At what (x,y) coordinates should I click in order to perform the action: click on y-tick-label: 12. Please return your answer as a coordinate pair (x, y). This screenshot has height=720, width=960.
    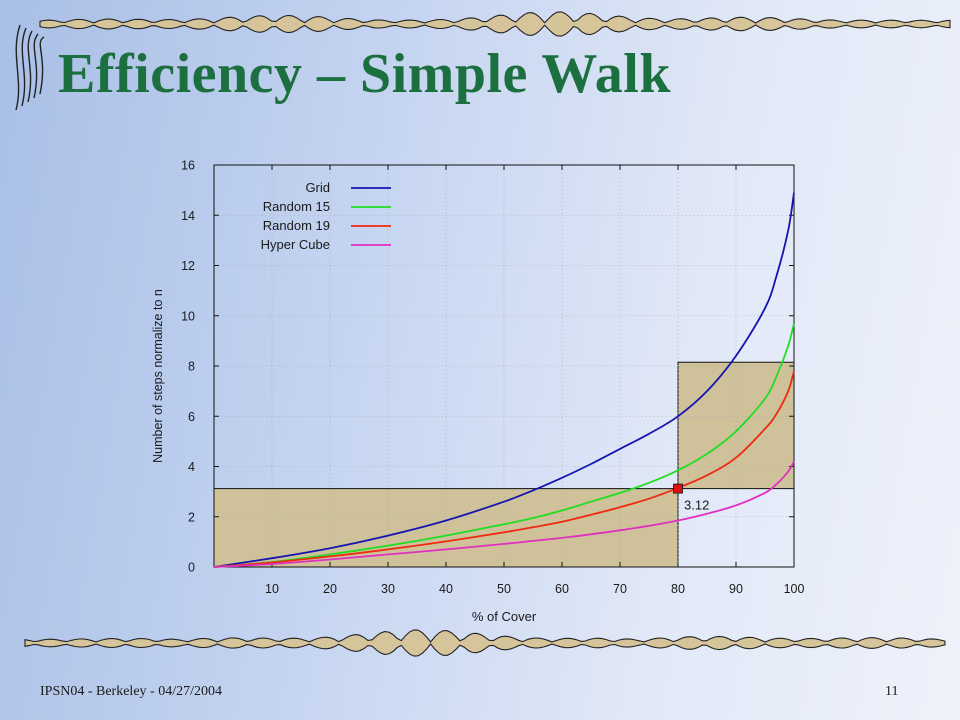
    Looking at the image, I should click on (188, 266).